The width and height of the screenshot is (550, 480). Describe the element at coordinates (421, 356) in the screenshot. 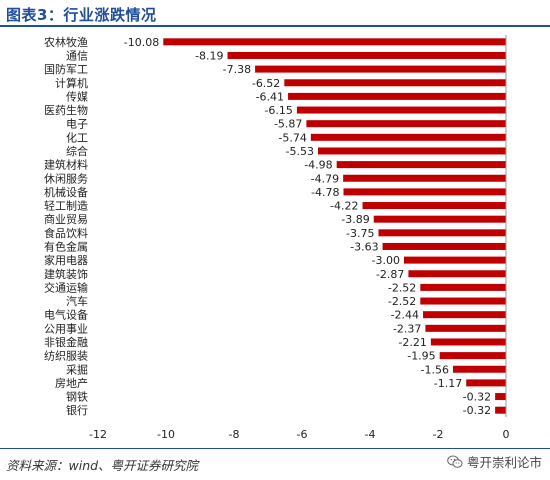

I see `value-label: -1.95` at that location.